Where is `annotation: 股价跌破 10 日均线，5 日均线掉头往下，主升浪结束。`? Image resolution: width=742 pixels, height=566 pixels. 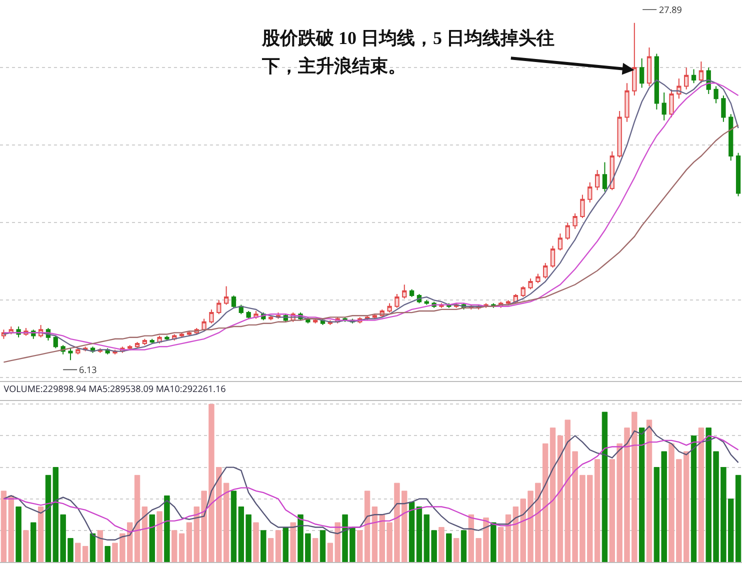 annotation: 股价跌破 10 日均线，5 日均线掉头往下，主升浪结束。 is located at coordinates (409, 52).